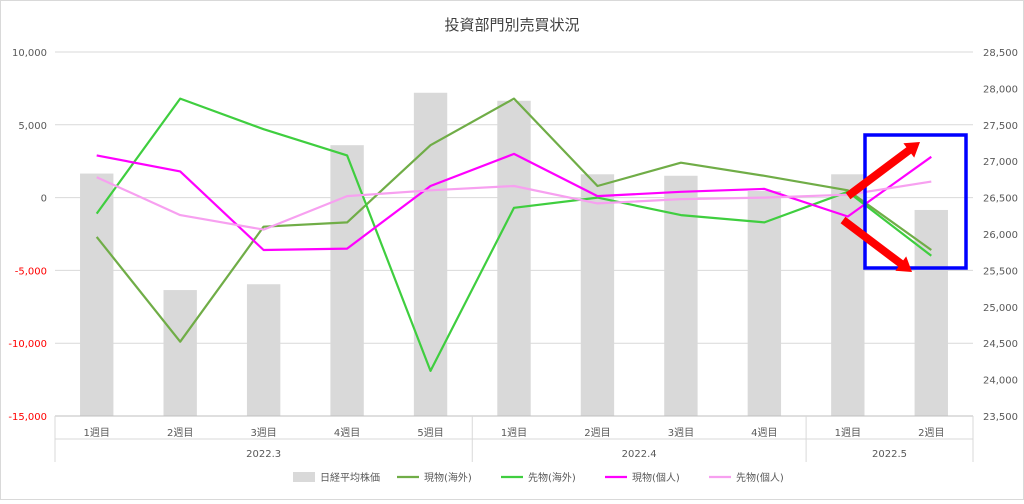 This screenshot has width=1024, height=504. I want to click on right-tick-label: 24,500, so click(1000, 344).